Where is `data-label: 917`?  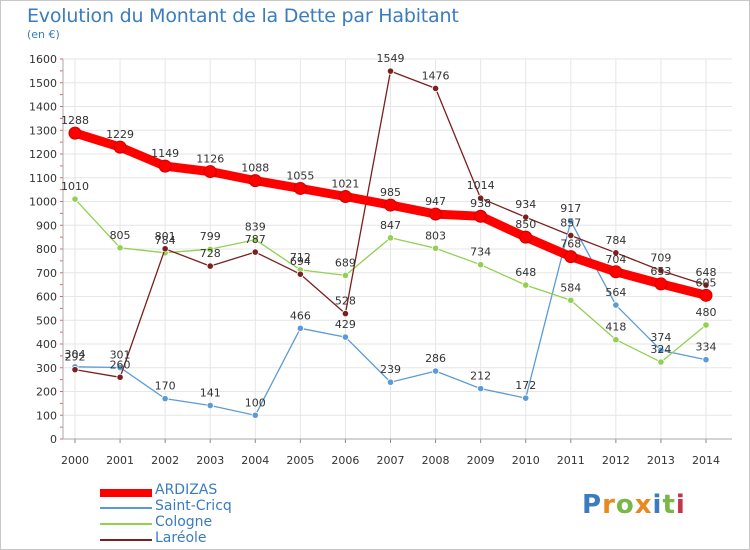 data-label: 917 is located at coordinates (570, 208).